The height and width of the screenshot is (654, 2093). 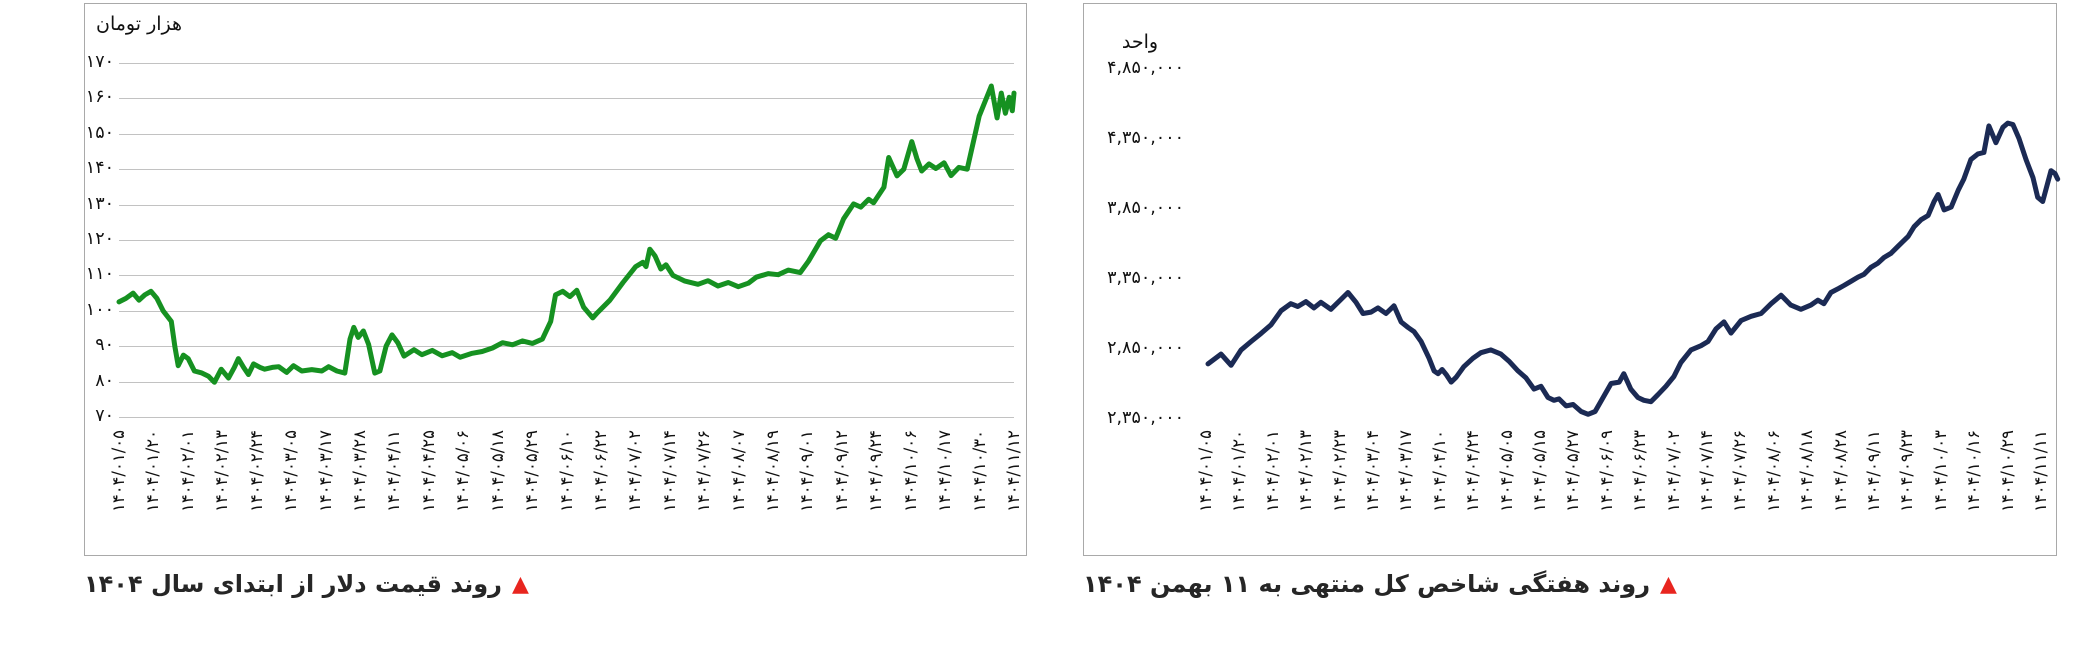 I want to click on x-tick-label: ۱۴۰۴/۰۳/۲۸, so click(x=359, y=471).